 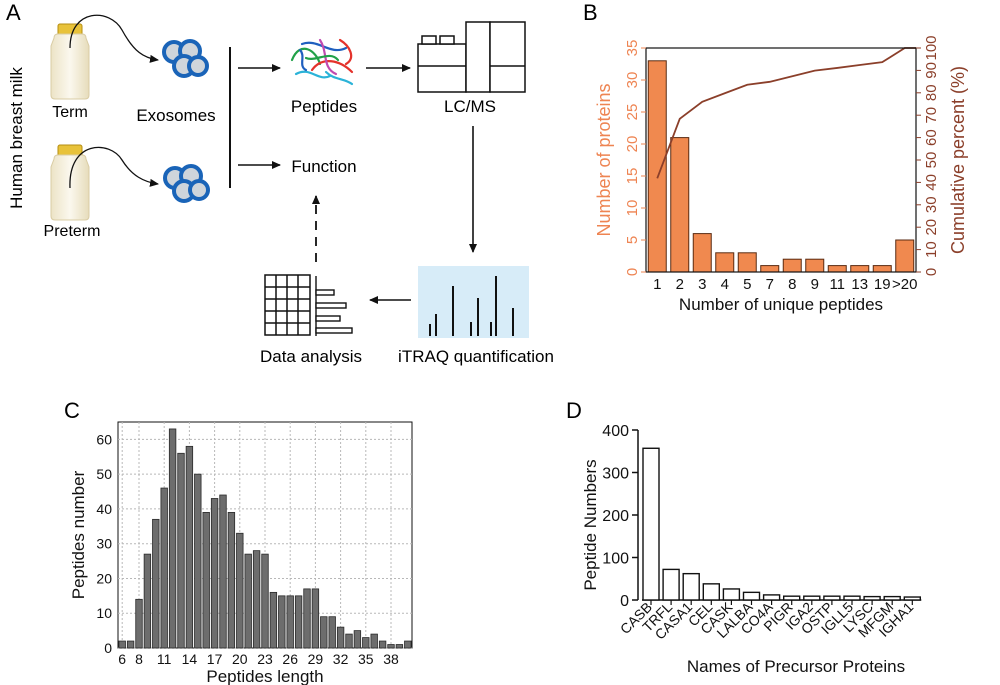 I want to click on panel-b-letter: B, so click(x=590, y=12).